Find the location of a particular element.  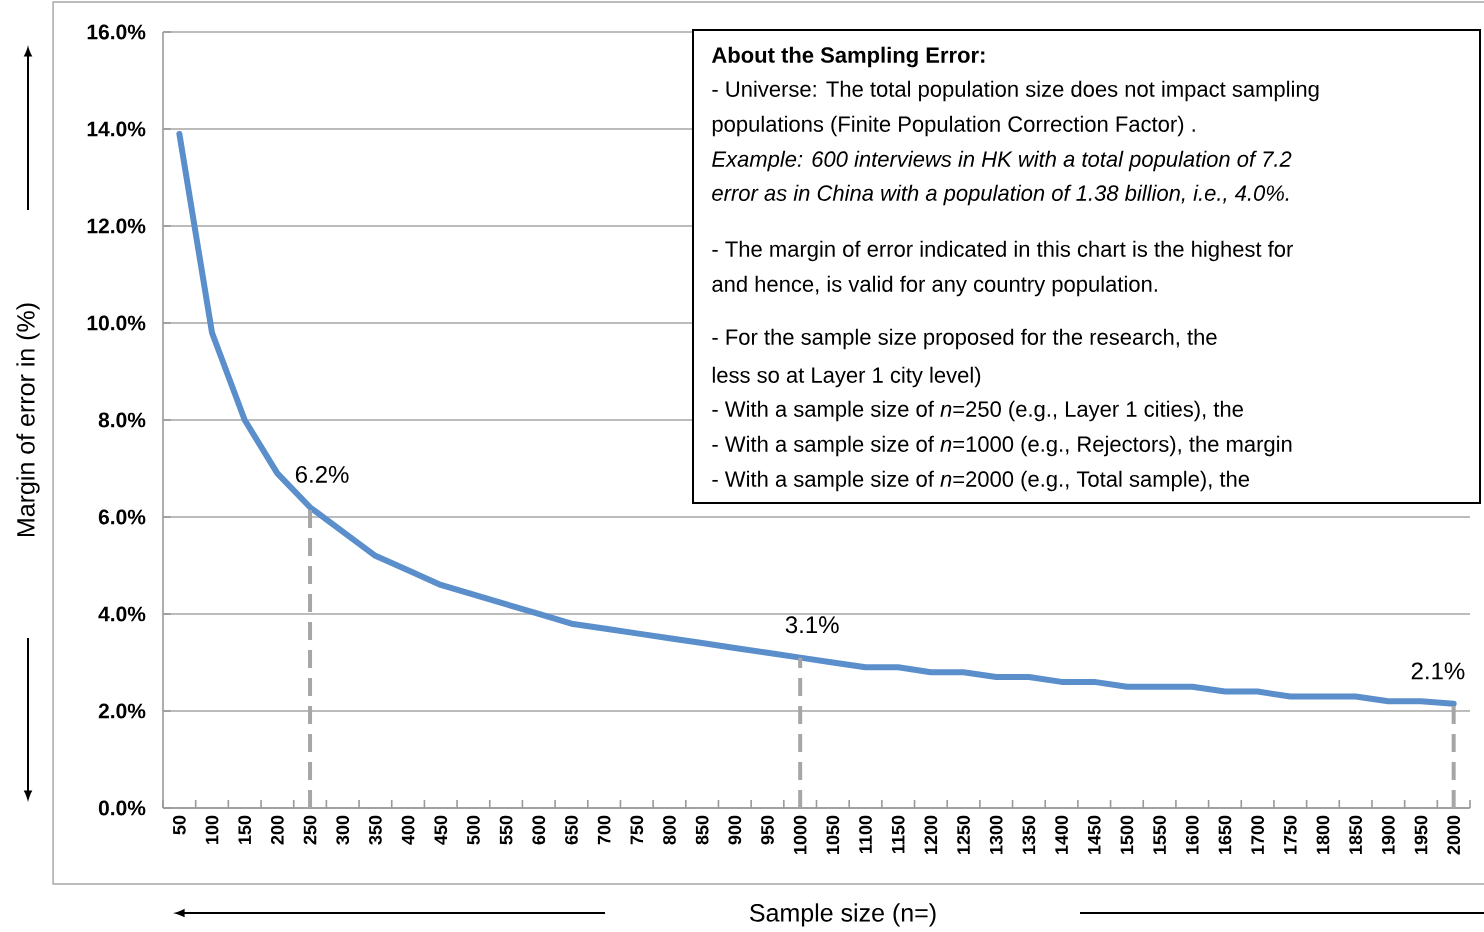

x-tick-label: 1350 is located at coordinates (1029, 834).